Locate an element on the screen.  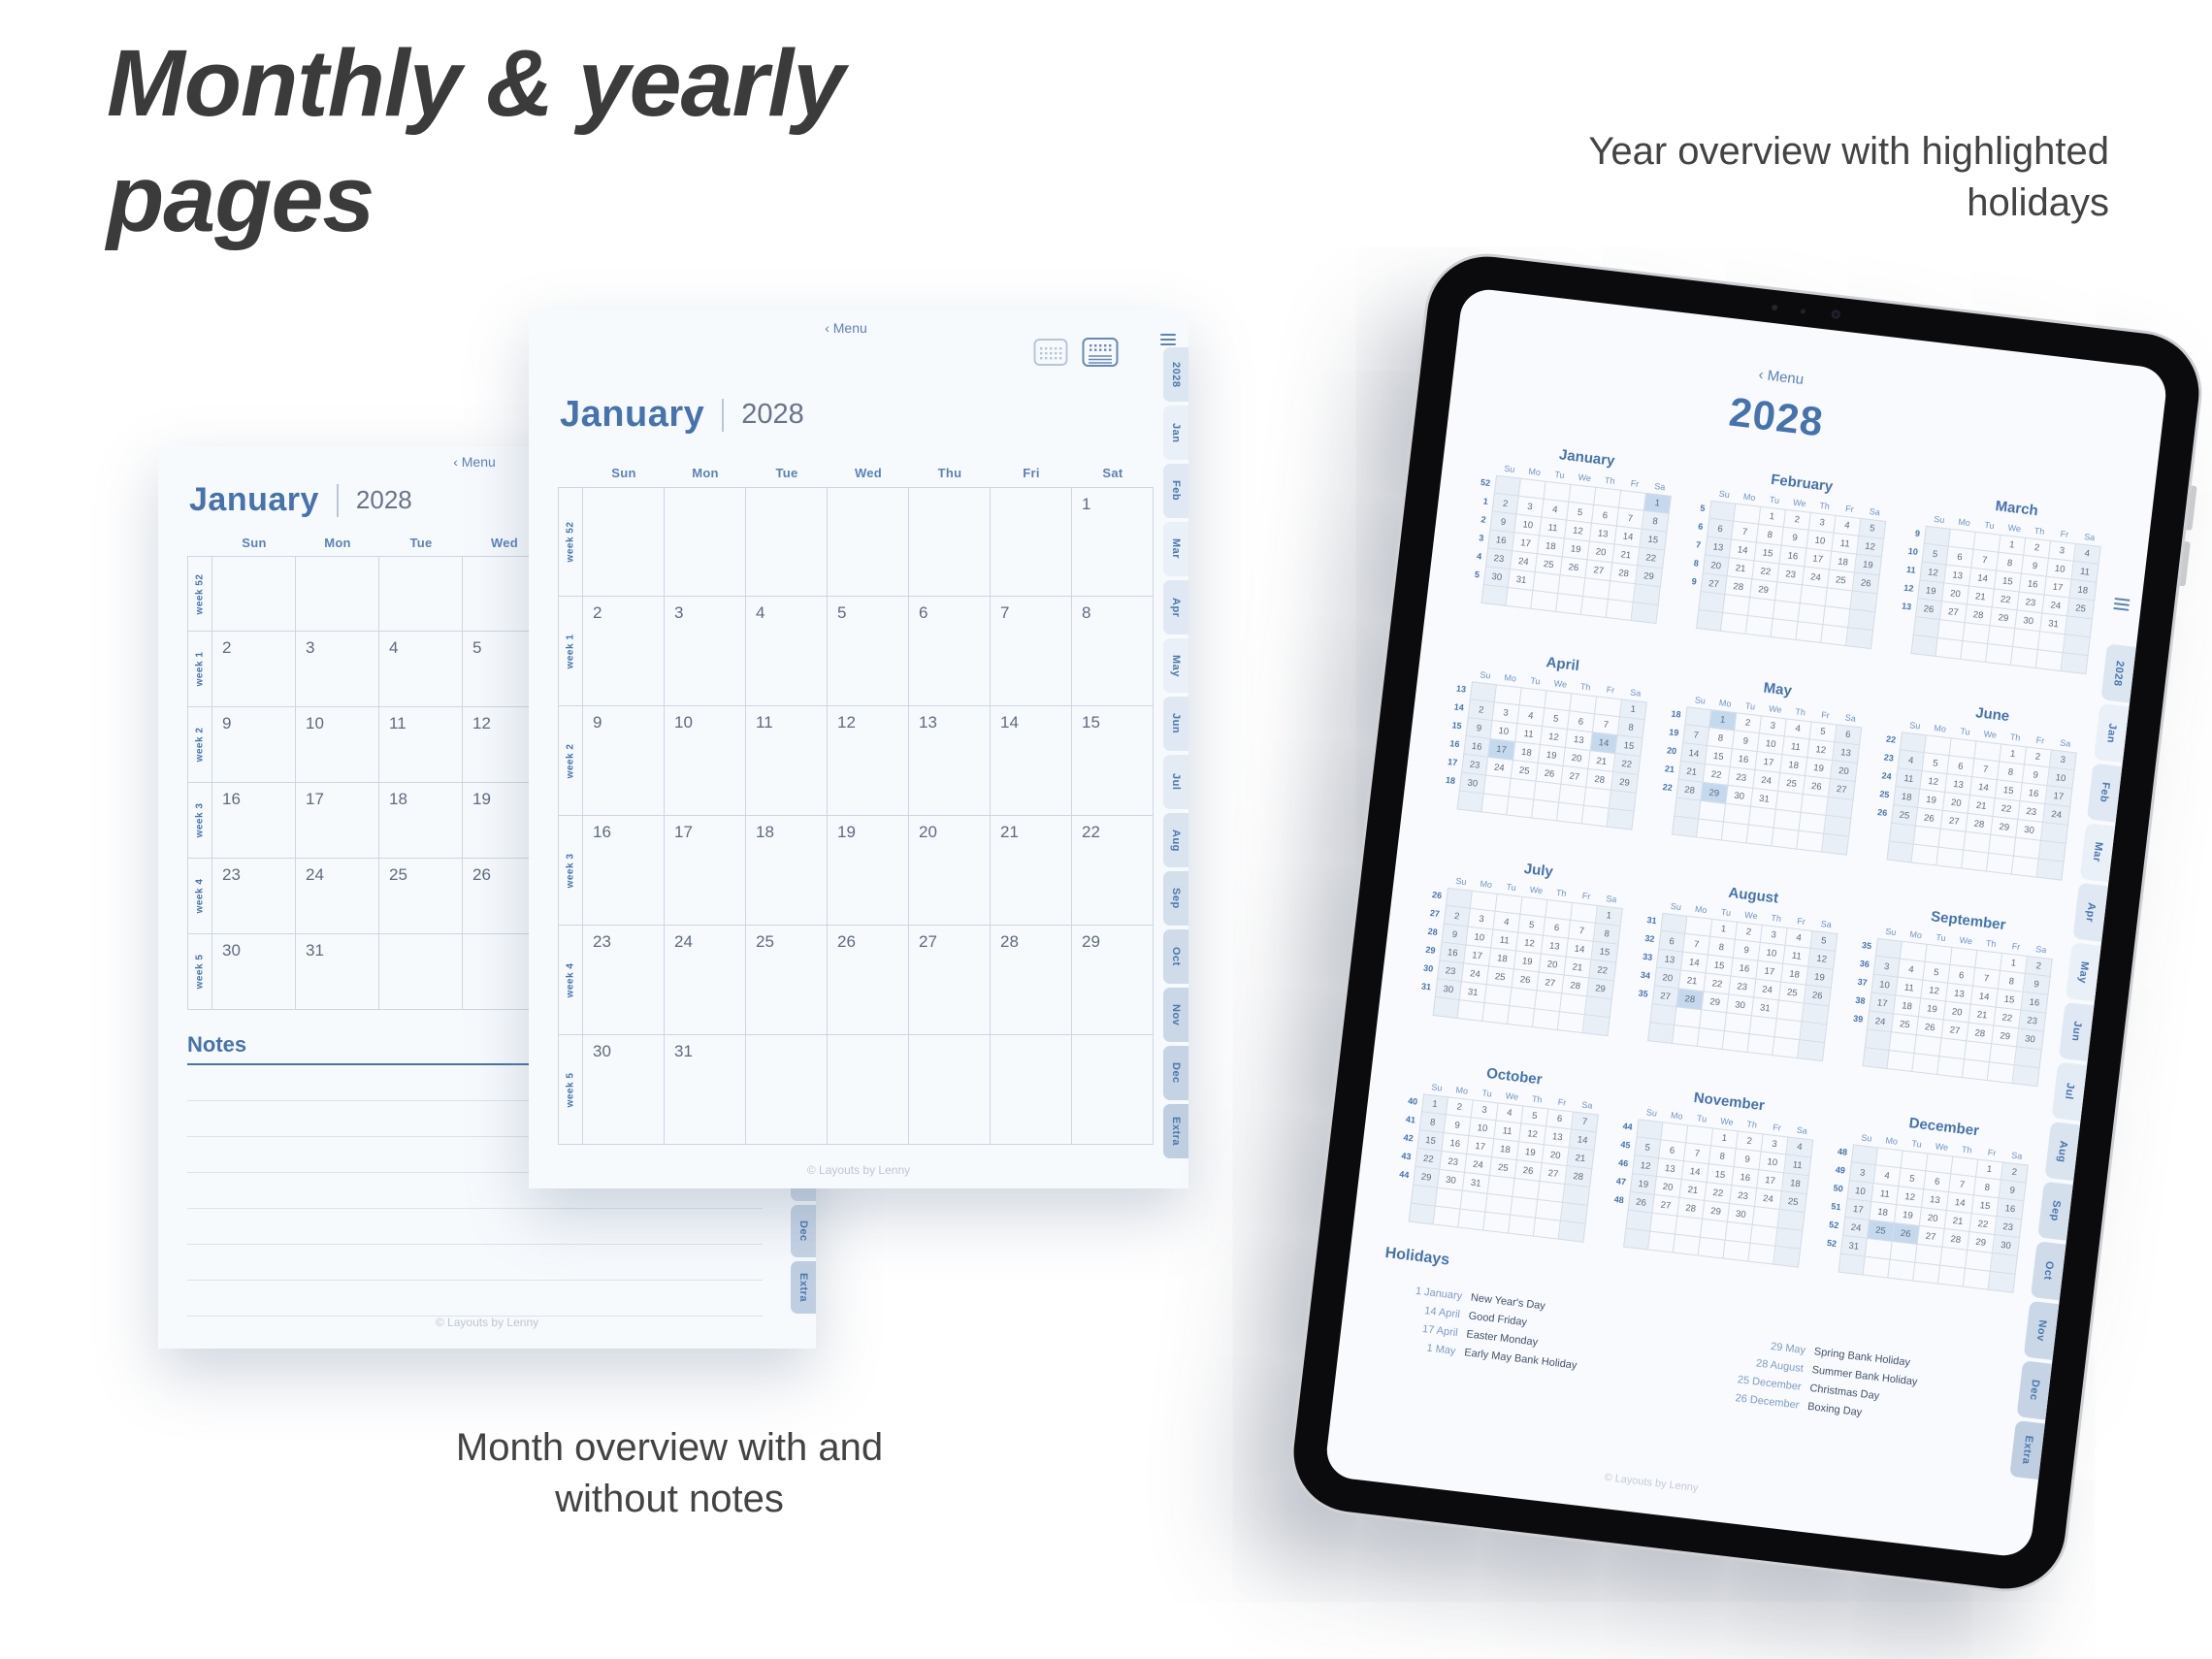
day-number: 19 is located at coordinates (847, 832).